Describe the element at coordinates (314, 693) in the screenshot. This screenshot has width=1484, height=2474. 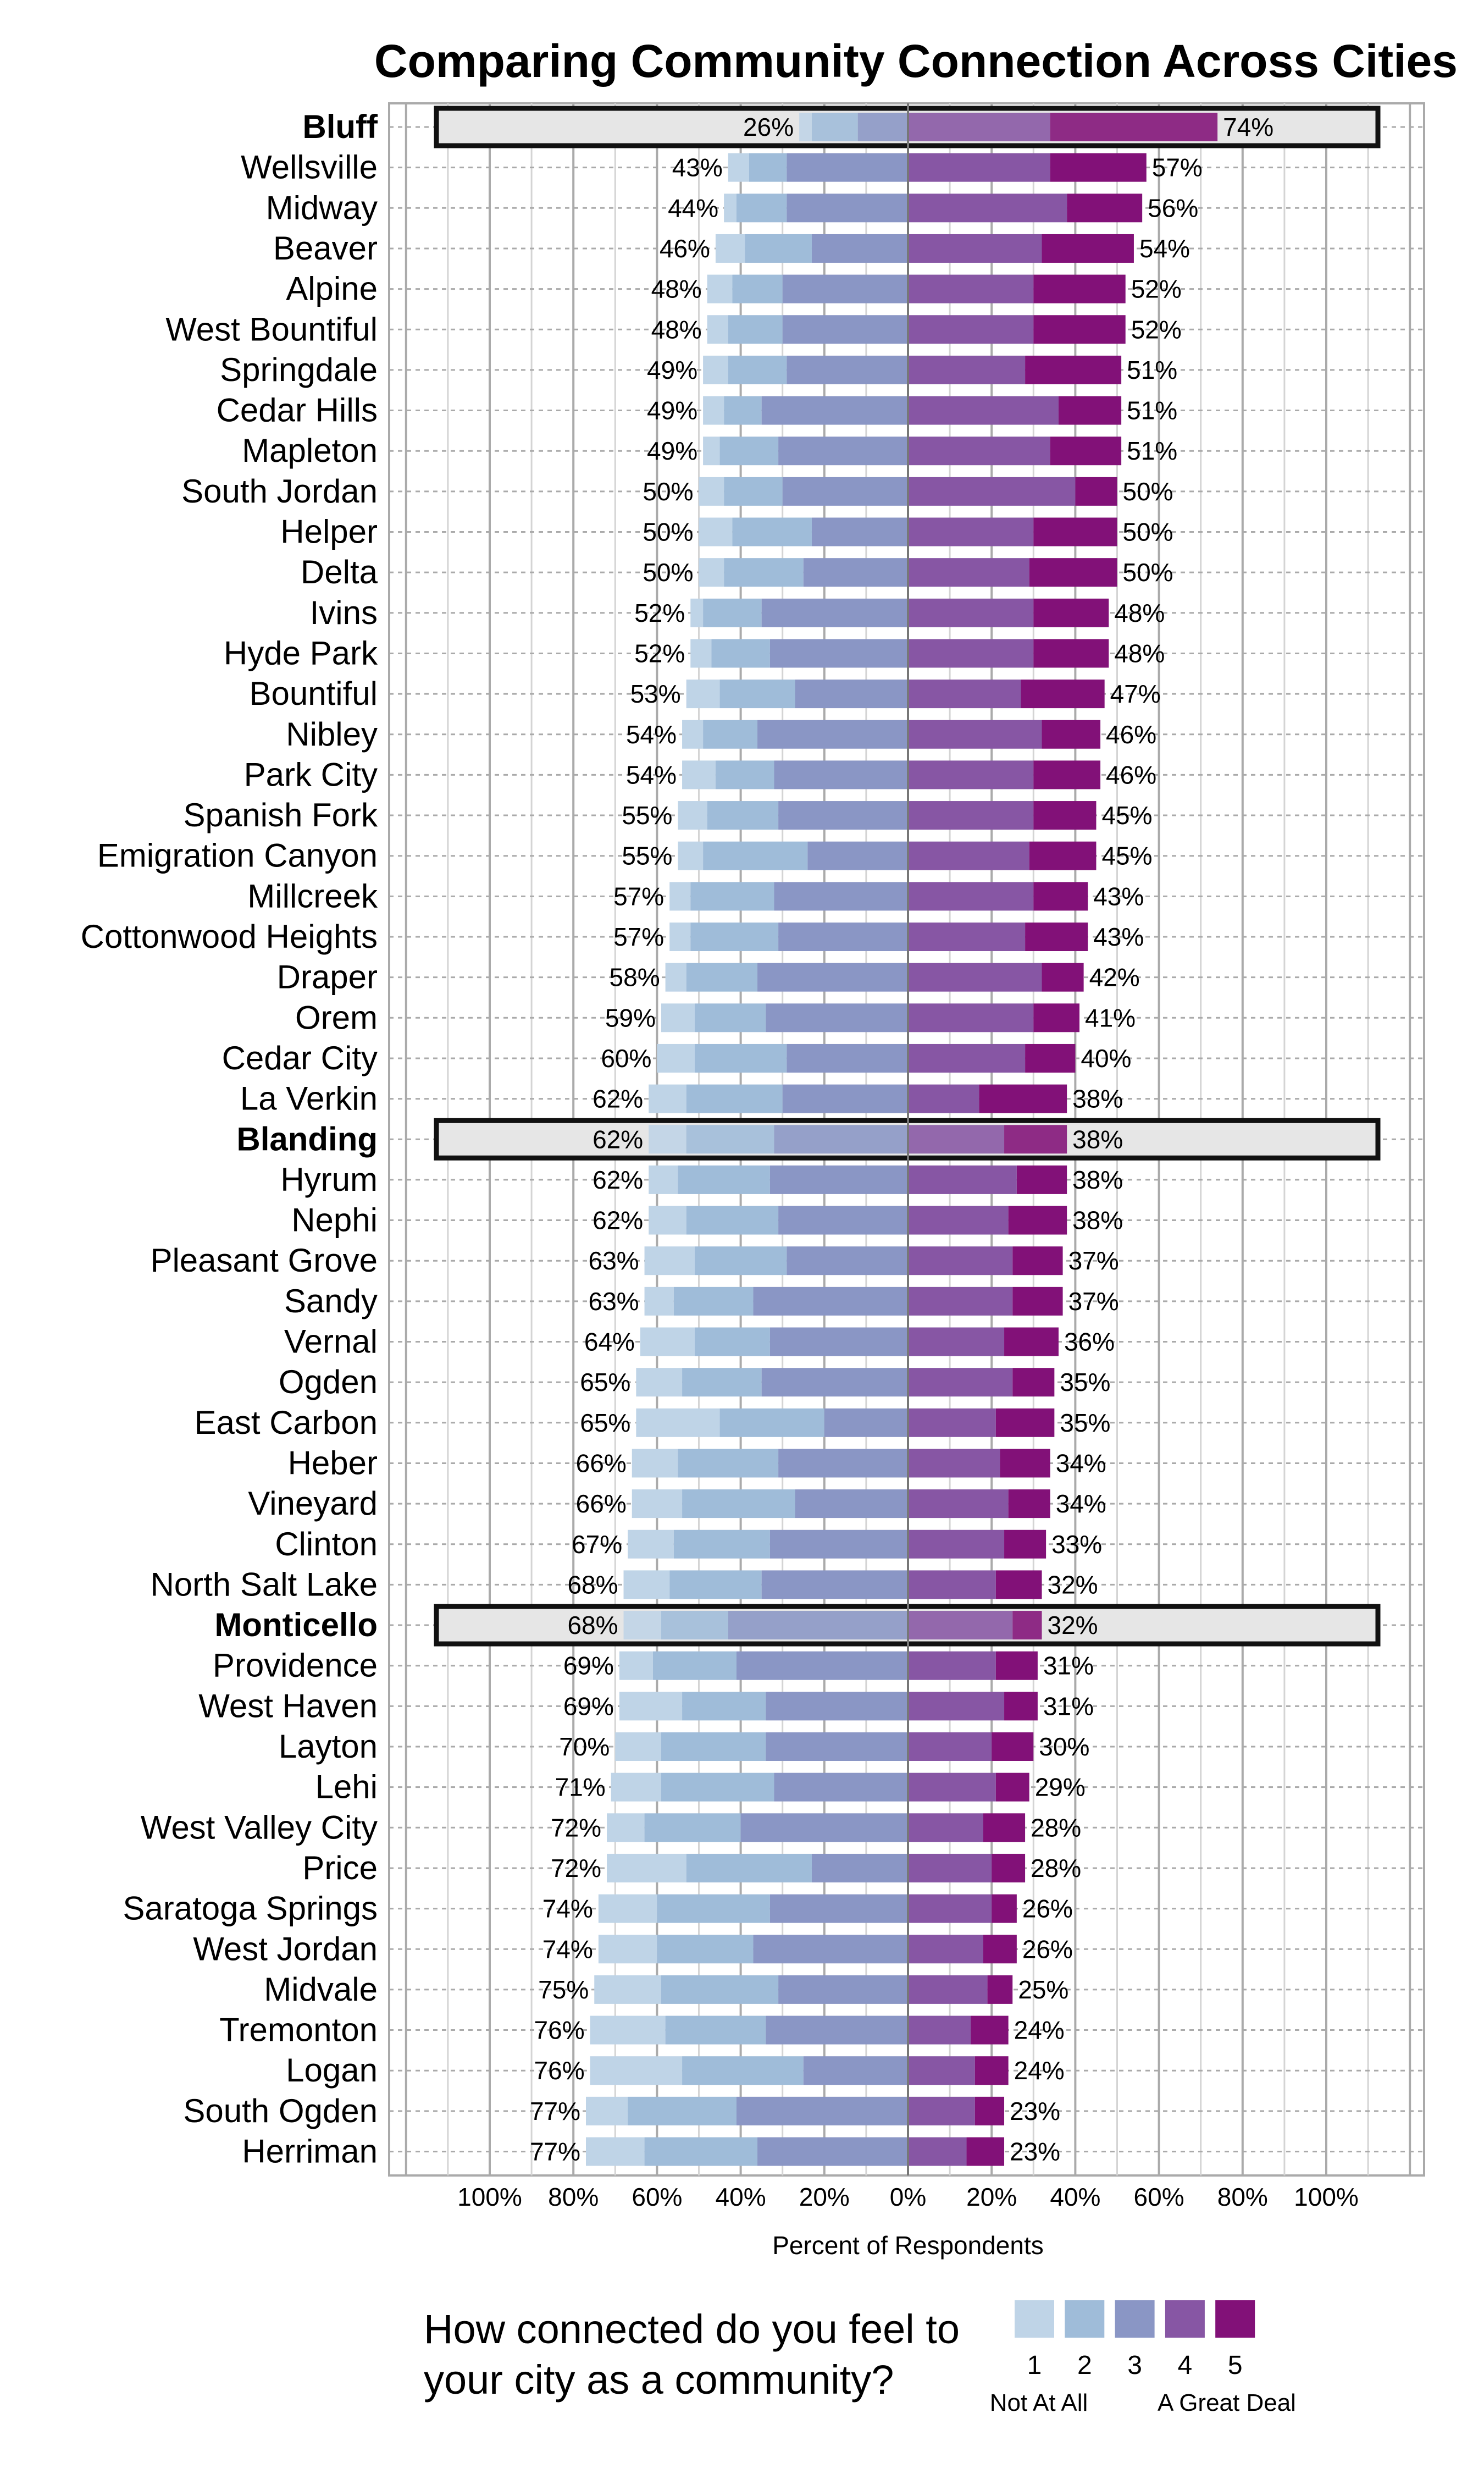
I see `city-label: Bountiful` at that location.